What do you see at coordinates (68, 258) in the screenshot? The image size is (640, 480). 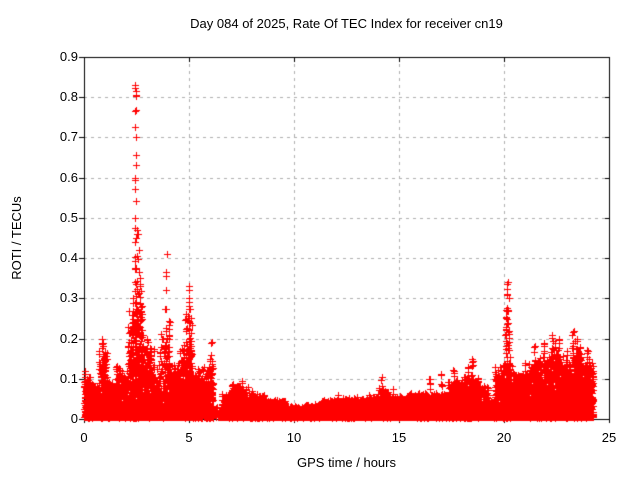 I see `y-tick-label: 0.4` at bounding box center [68, 258].